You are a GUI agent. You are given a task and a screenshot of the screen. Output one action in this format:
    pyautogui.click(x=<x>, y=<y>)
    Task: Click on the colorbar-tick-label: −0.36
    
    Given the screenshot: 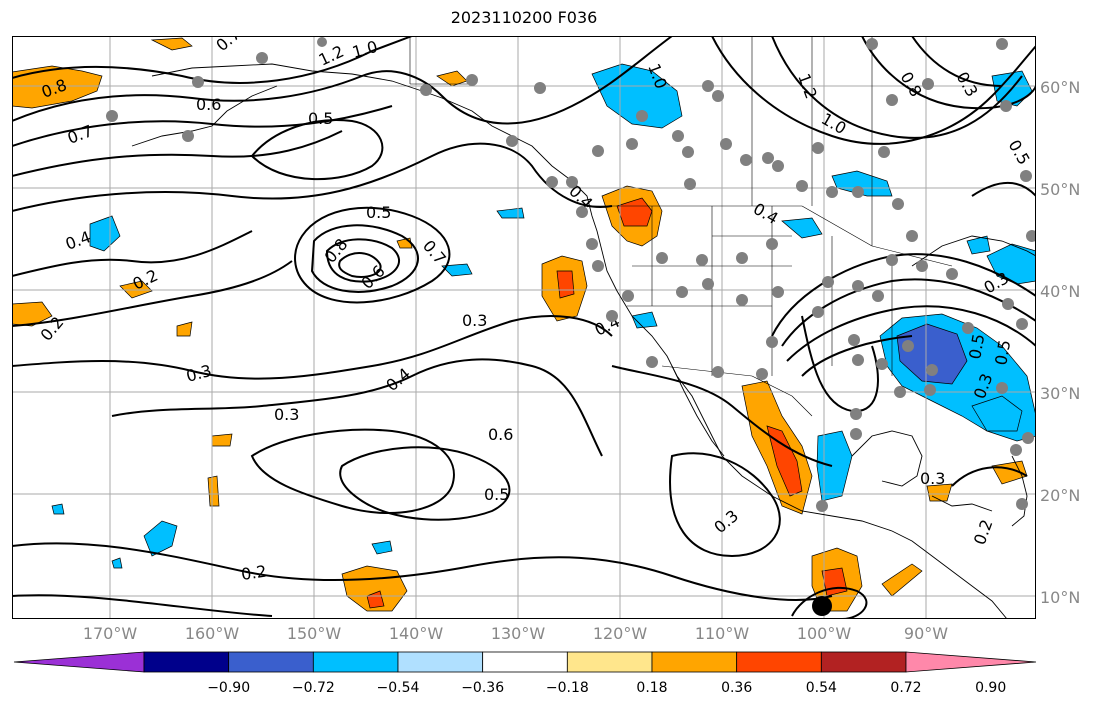 What is the action you would take?
    pyautogui.click(x=483, y=688)
    